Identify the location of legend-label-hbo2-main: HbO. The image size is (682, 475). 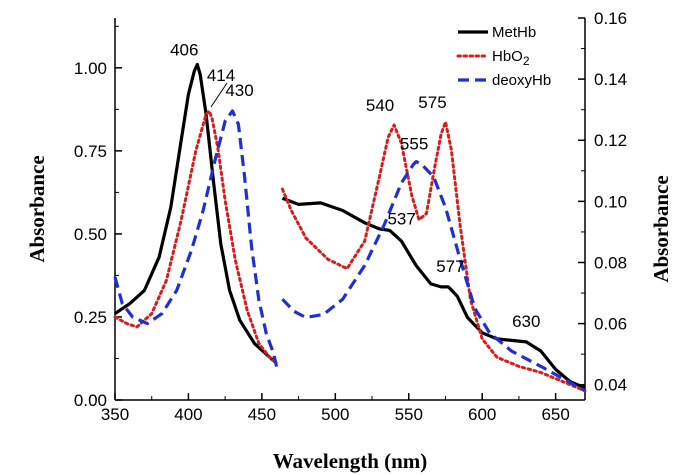
(507, 56).